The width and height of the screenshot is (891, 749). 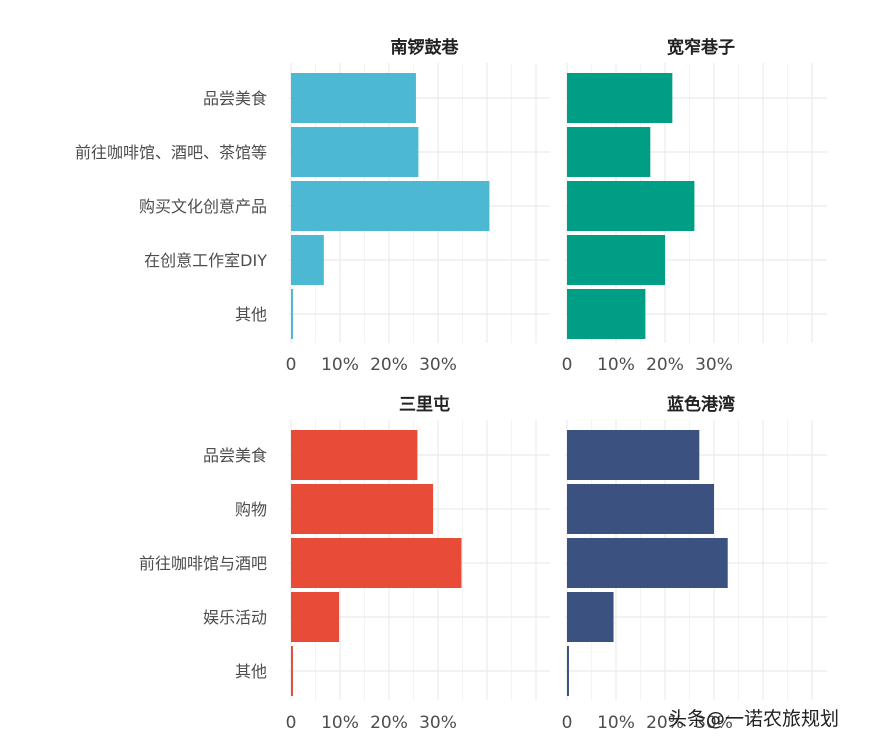 What do you see at coordinates (171, 152) in the screenshot?
I see `category-label: 前往咖啡馆、酒吧、茶馆等` at bounding box center [171, 152].